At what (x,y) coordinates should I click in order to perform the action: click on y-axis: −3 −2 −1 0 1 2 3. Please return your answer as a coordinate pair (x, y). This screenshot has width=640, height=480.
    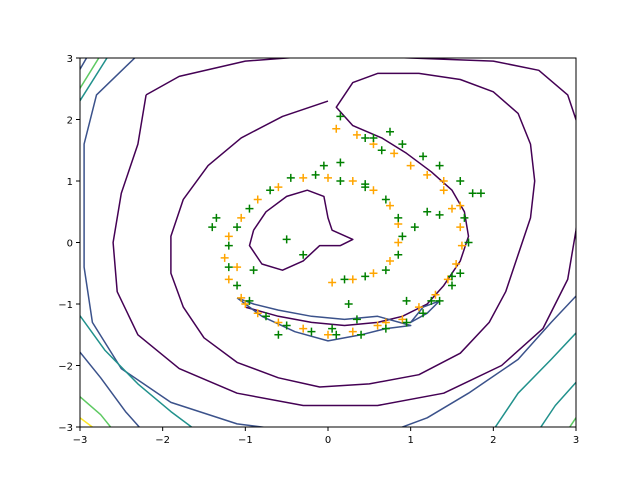
    Looking at the image, I should click on (69, 244).